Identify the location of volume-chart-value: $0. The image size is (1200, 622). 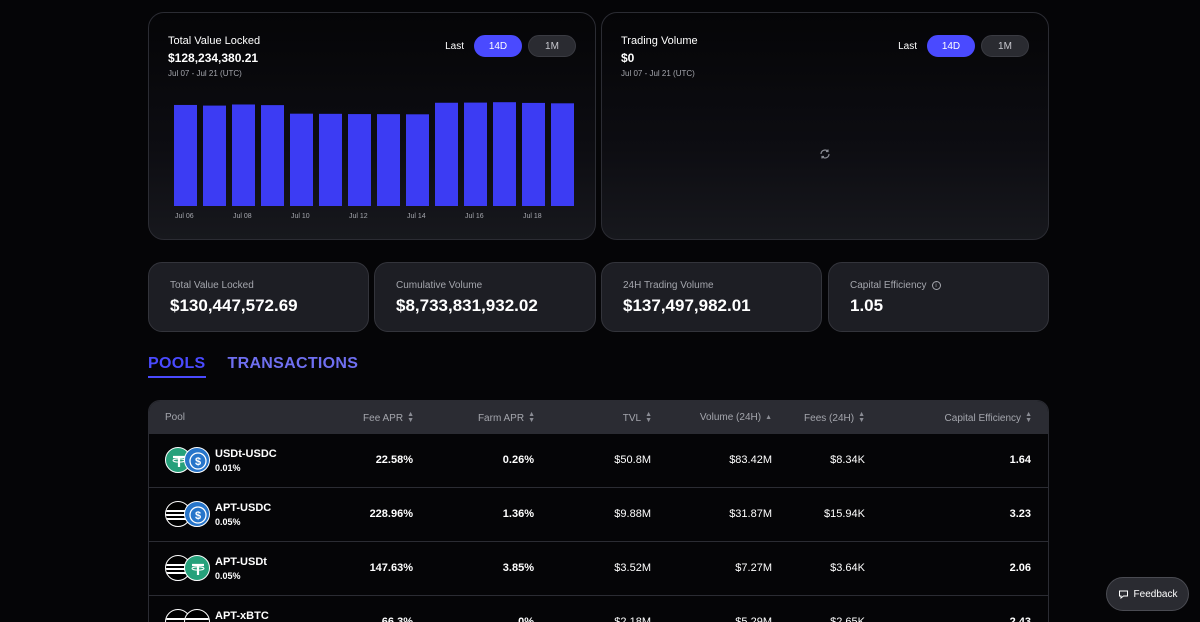
(628, 58).